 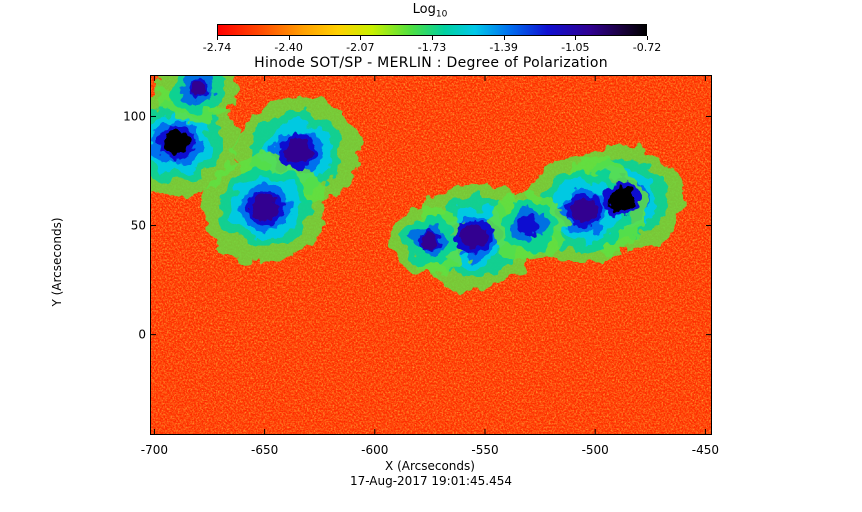 What do you see at coordinates (217, 47) in the screenshot?
I see `colorbar-tick-label: -2.74` at bounding box center [217, 47].